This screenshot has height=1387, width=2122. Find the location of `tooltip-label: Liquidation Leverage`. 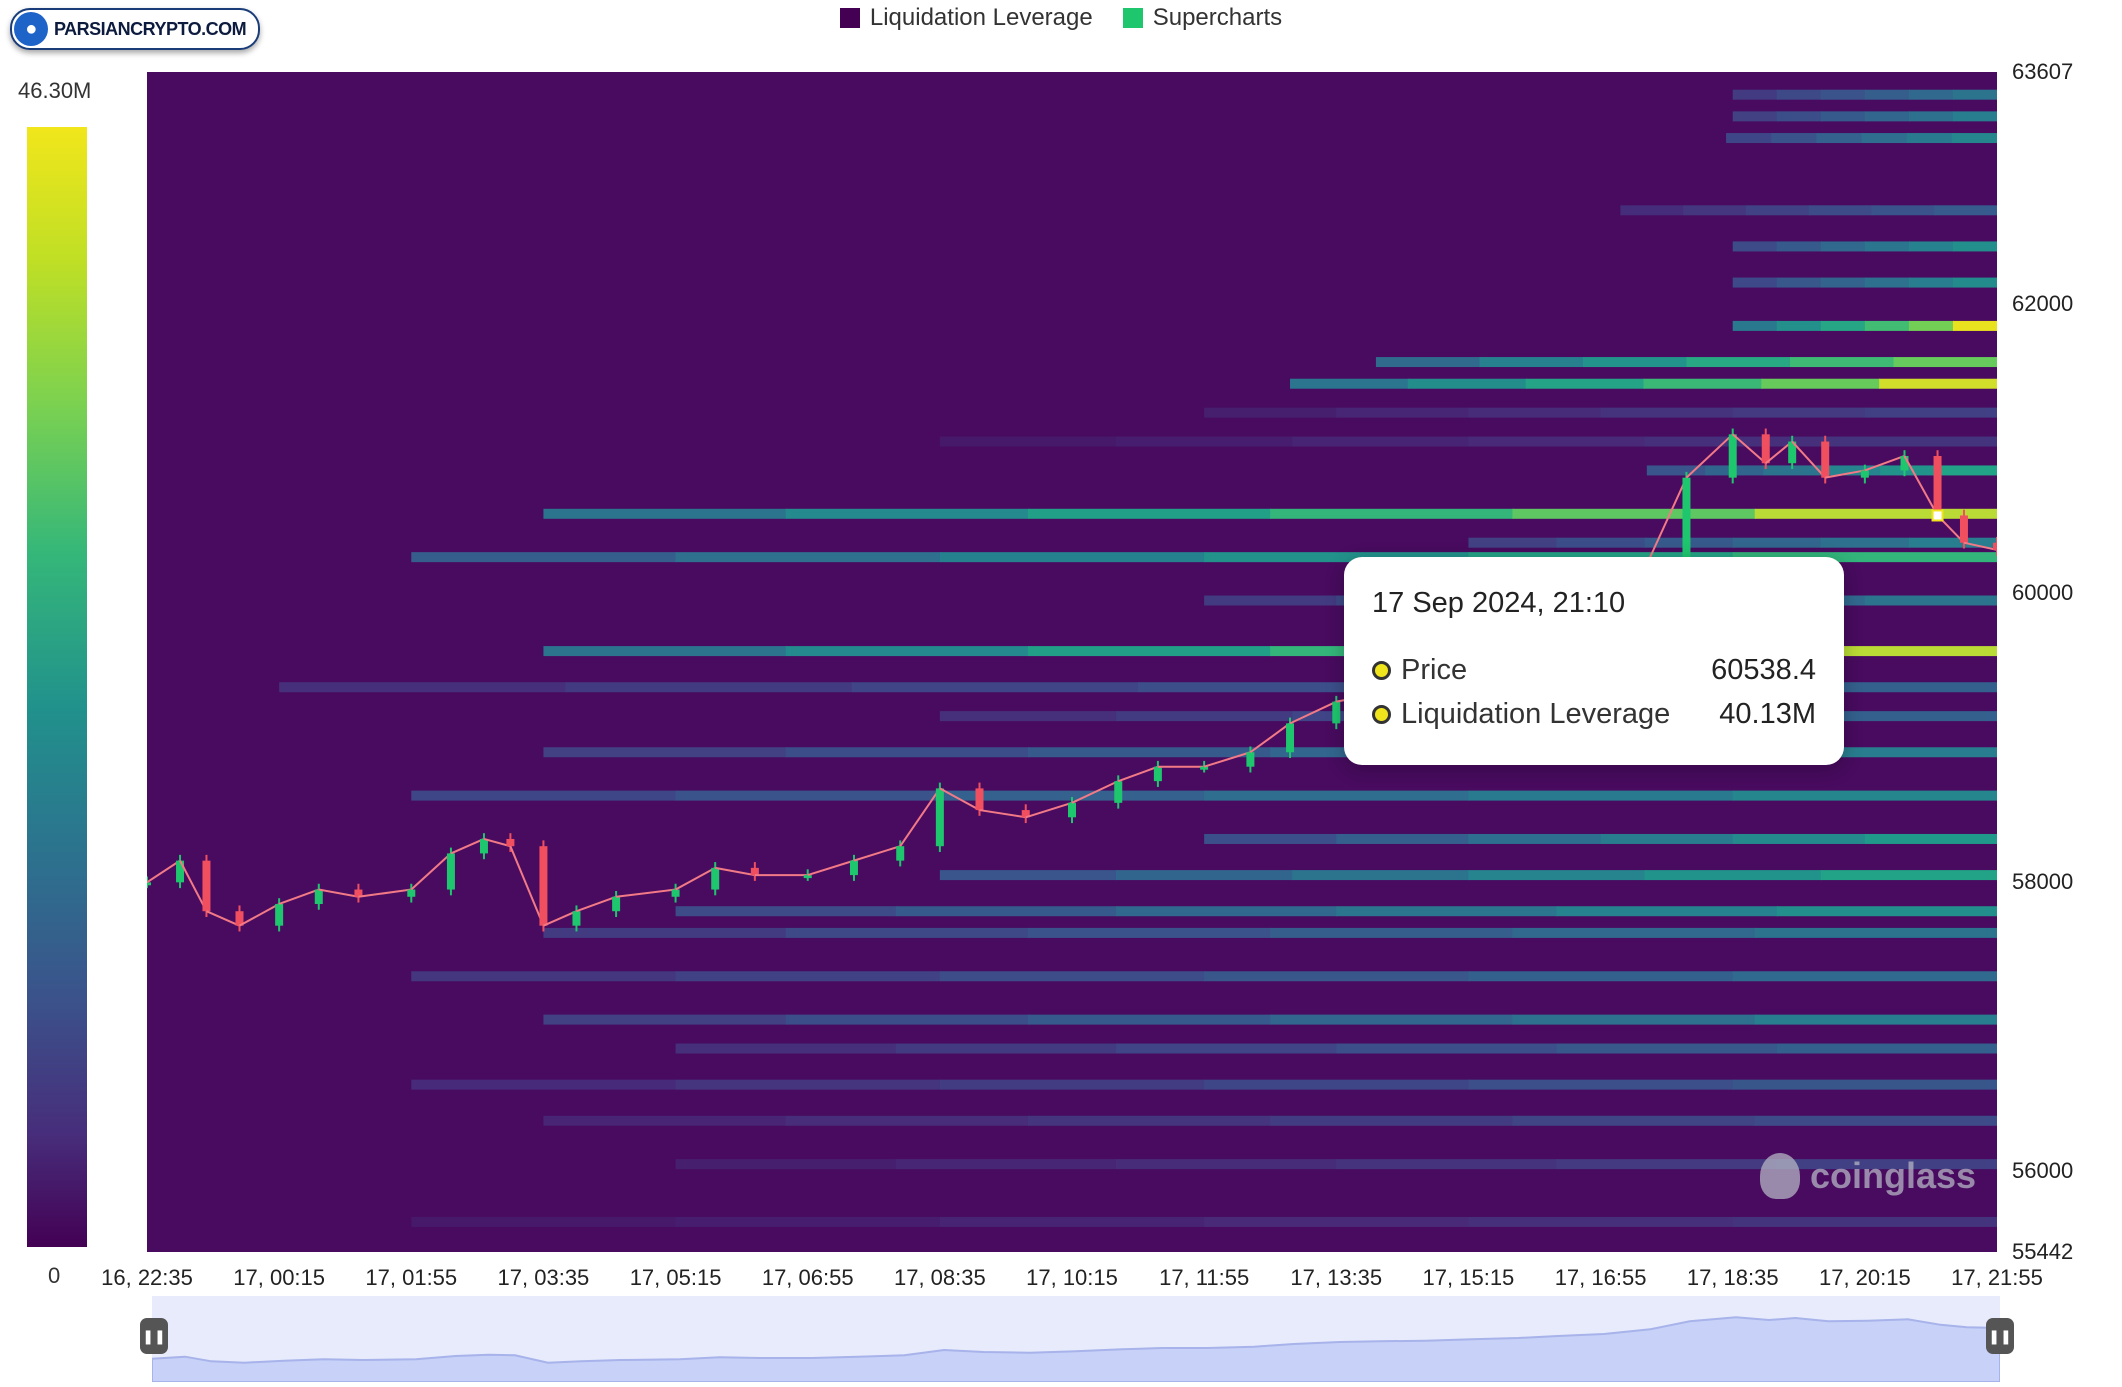

tooltip-label: Liquidation Leverage is located at coordinates (1536, 713).